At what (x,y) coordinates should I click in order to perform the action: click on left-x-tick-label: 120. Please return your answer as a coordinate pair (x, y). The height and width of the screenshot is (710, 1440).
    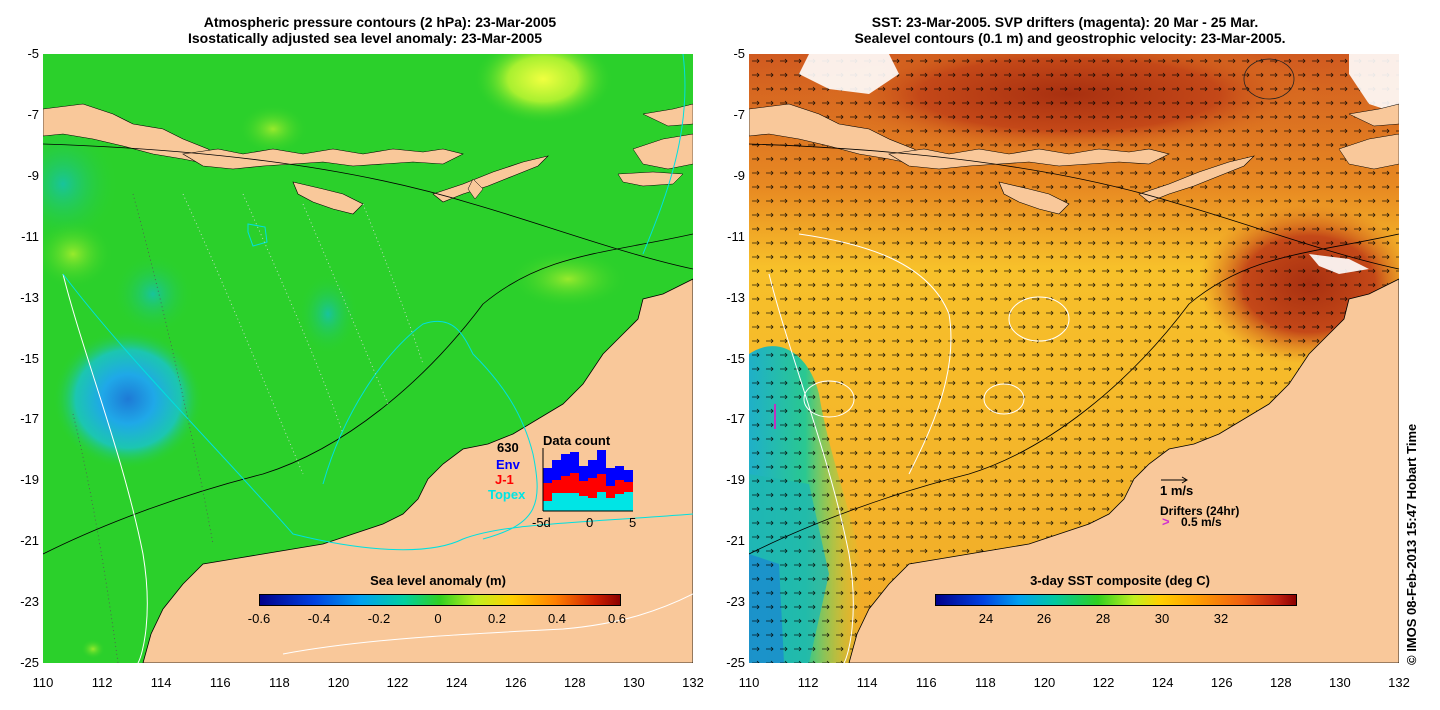
    Looking at the image, I should click on (338, 682).